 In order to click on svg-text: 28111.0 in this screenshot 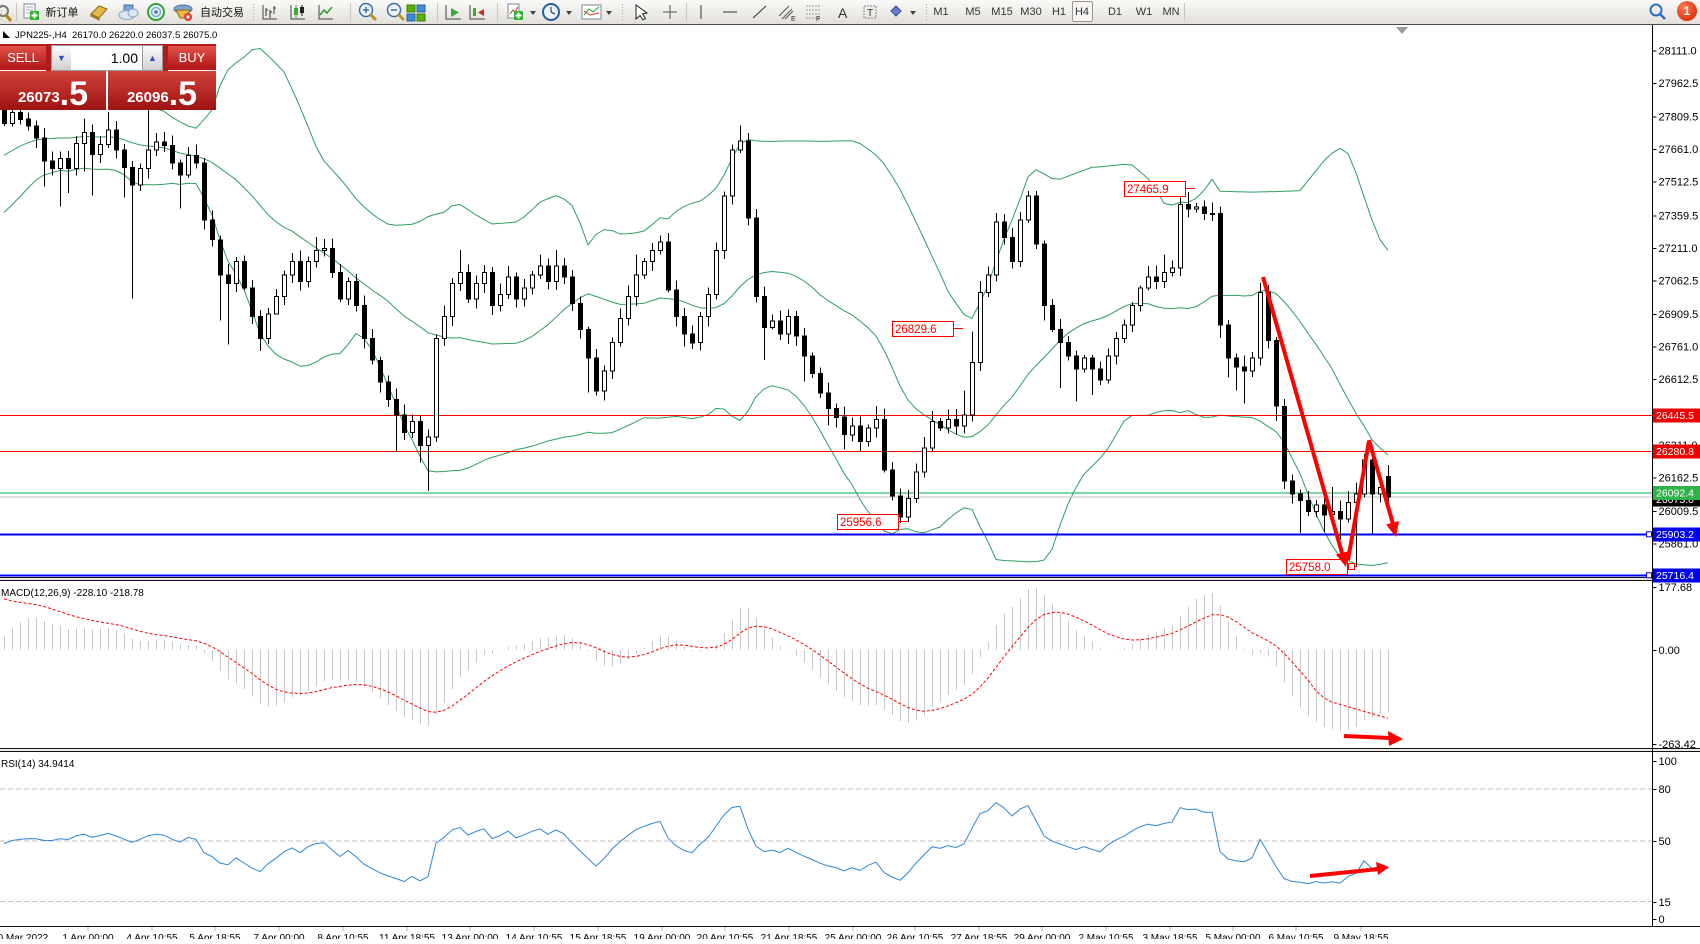, I will do `click(1678, 52)`.